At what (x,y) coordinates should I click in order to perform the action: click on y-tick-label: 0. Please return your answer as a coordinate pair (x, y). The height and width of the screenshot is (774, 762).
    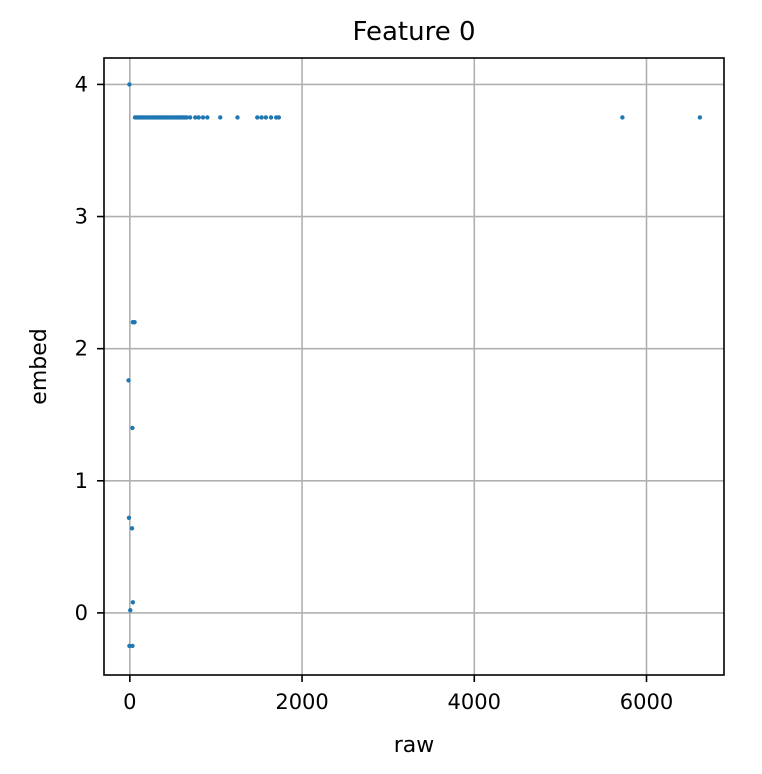
    Looking at the image, I should click on (81, 613).